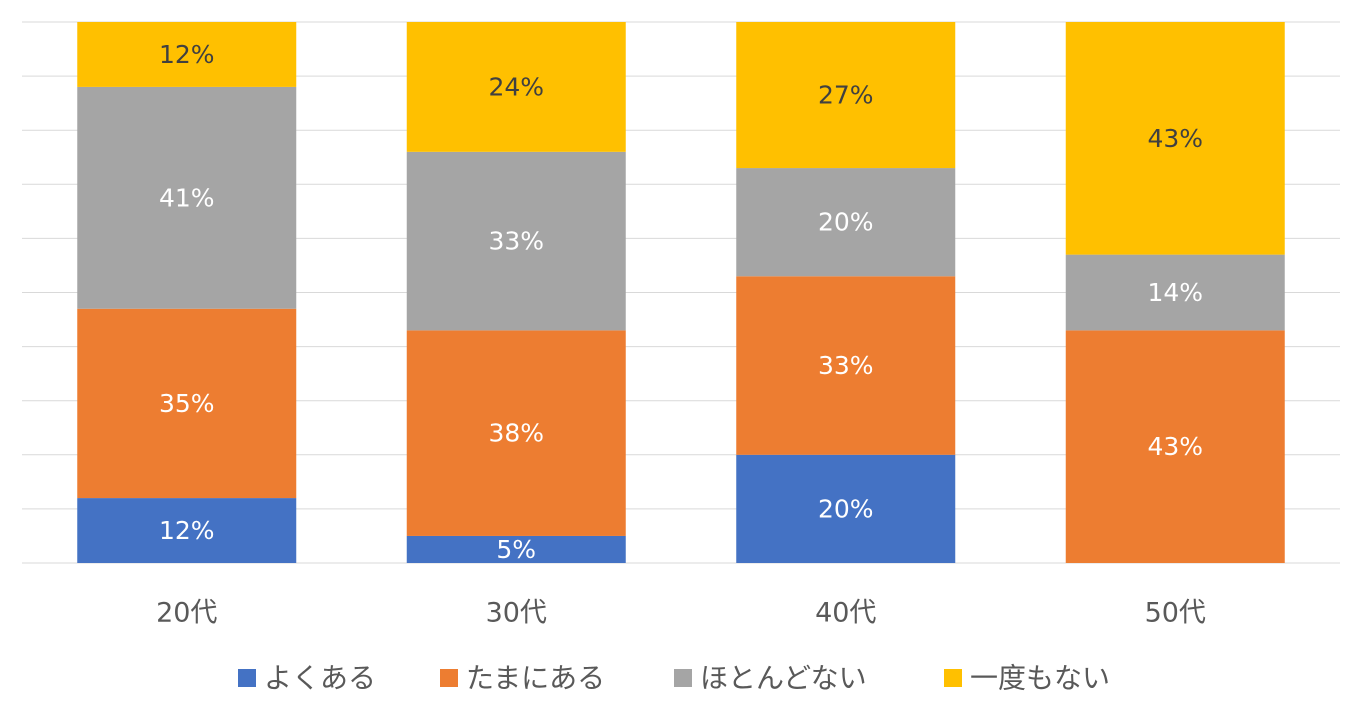  What do you see at coordinates (1040, 678) in the screenshot?
I see `legend-label: 一度もない` at bounding box center [1040, 678].